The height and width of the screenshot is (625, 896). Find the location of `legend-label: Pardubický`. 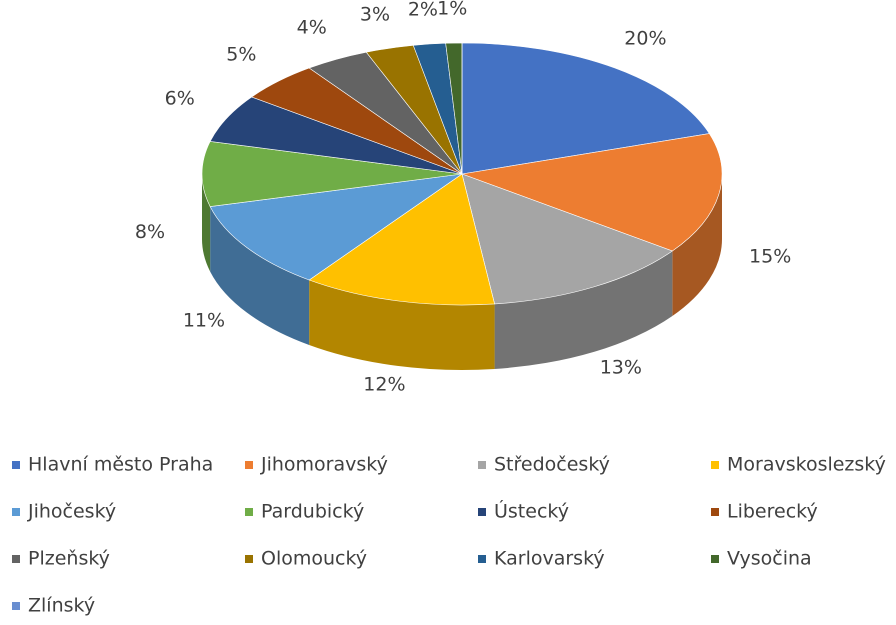

legend-label: Pardubický is located at coordinates (312, 512).